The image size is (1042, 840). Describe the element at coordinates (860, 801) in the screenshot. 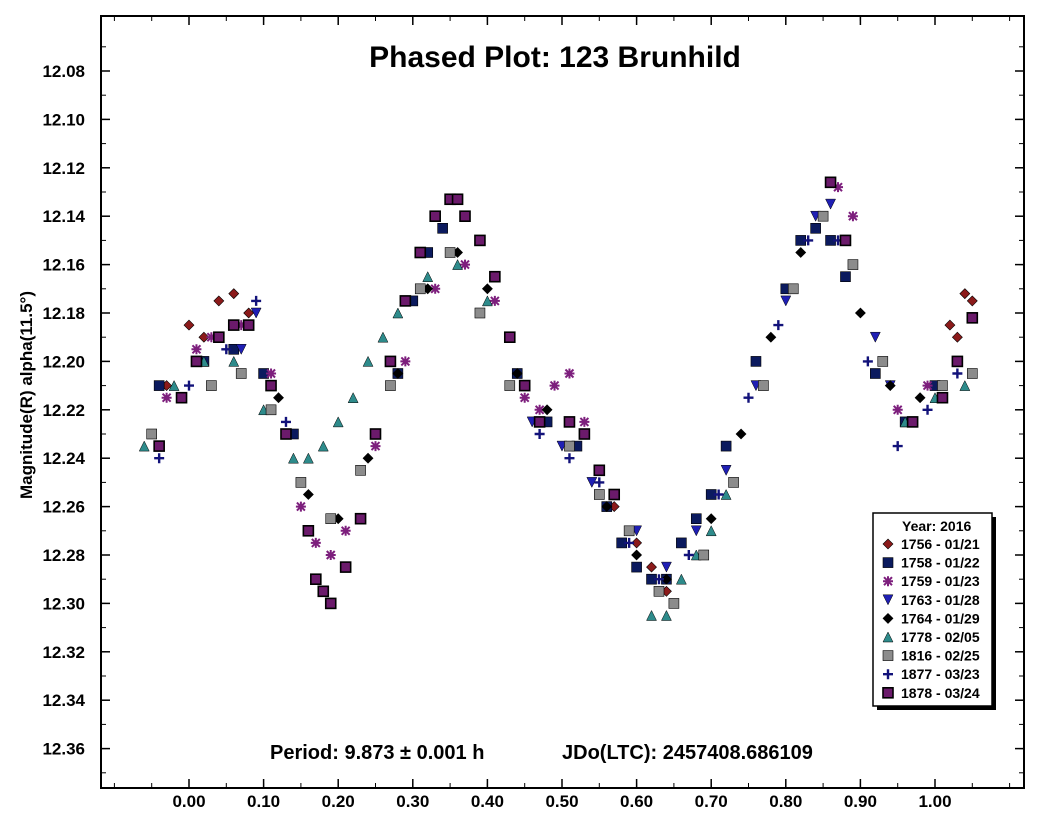

I see `x-tick-label: 0.90` at that location.